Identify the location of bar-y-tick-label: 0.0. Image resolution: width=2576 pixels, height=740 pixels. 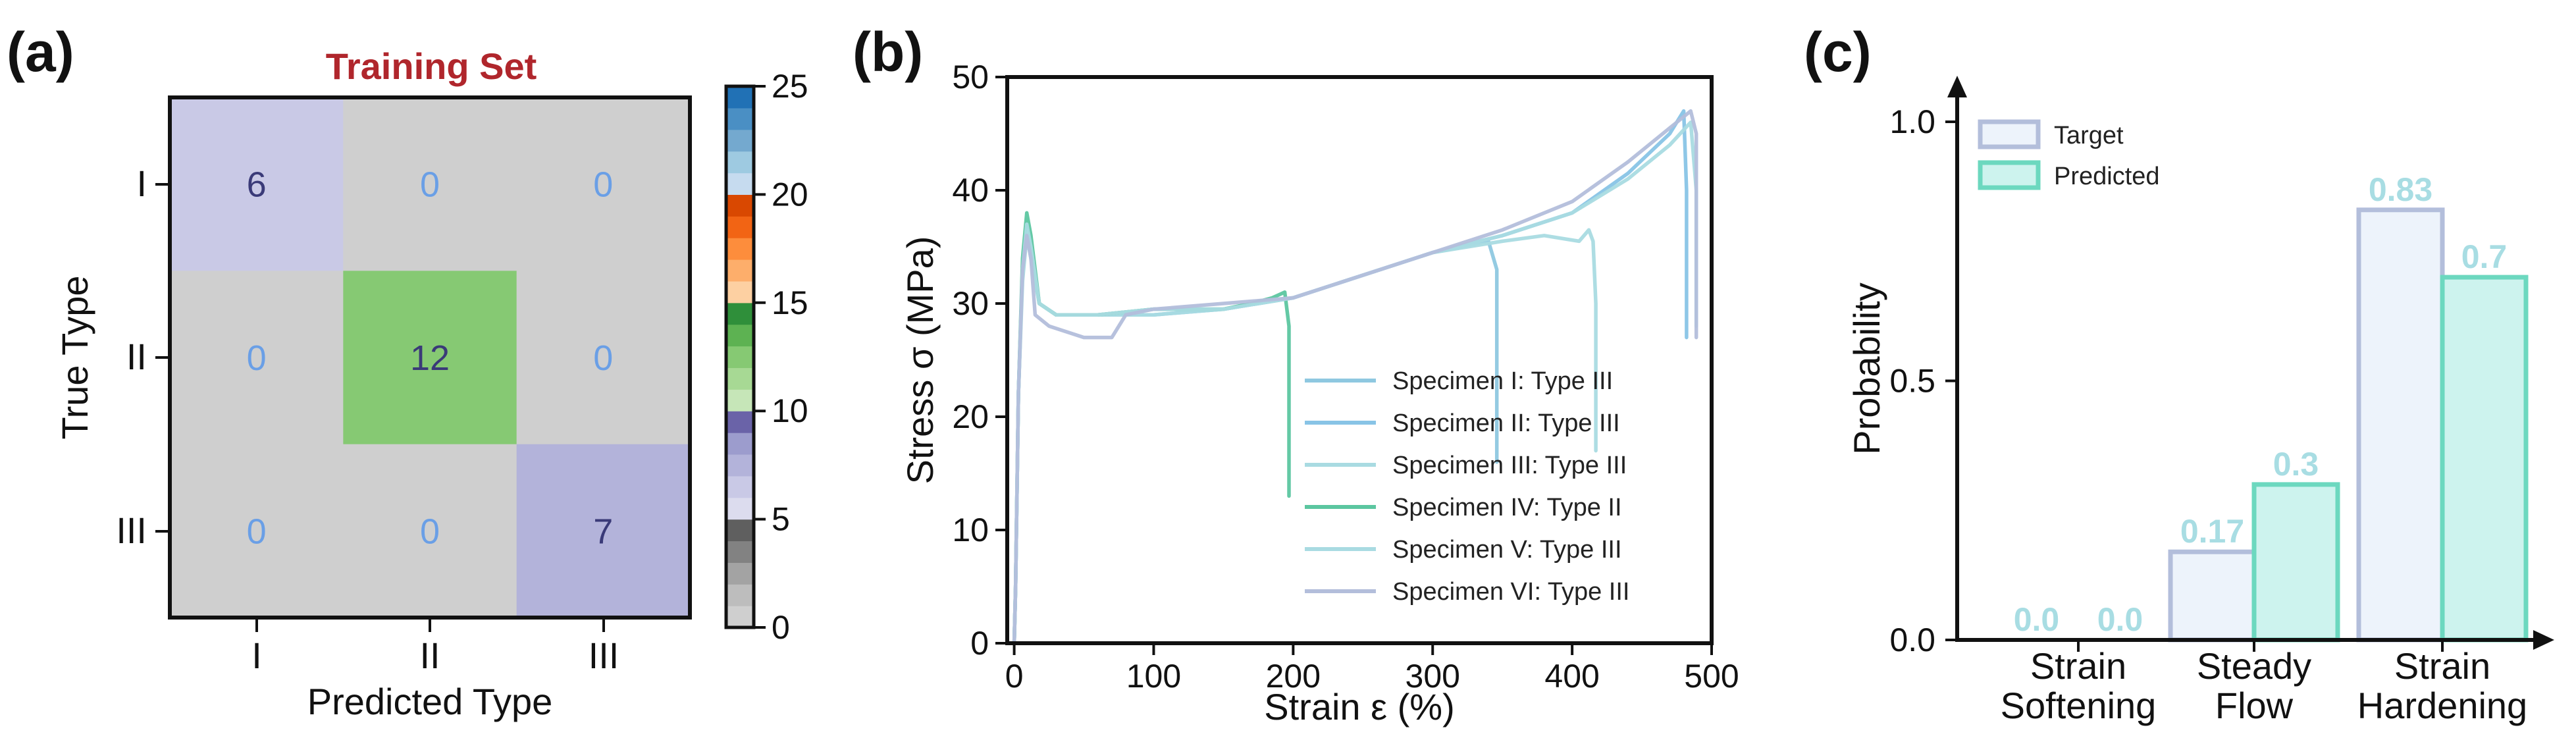
(1912, 639).